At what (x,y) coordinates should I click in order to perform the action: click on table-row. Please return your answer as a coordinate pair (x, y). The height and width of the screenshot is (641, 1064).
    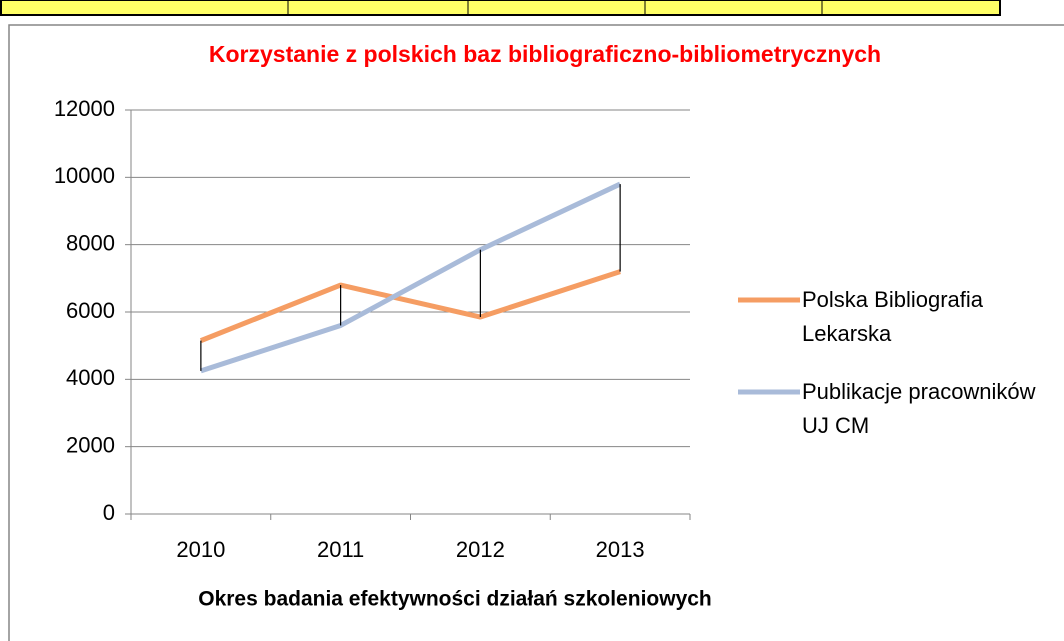
    Looking at the image, I should click on (500, 8).